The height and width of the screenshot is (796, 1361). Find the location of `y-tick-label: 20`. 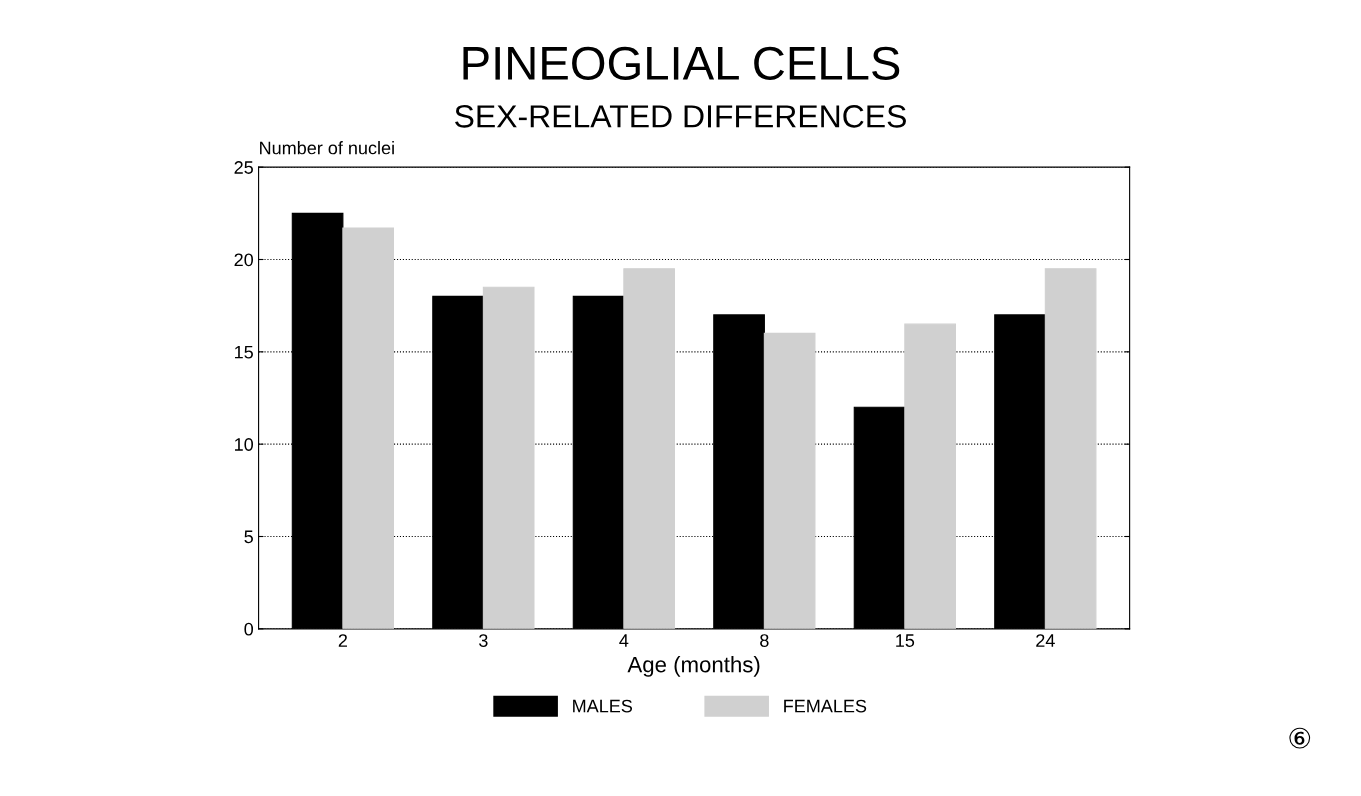

y-tick-label: 20 is located at coordinates (244, 260).